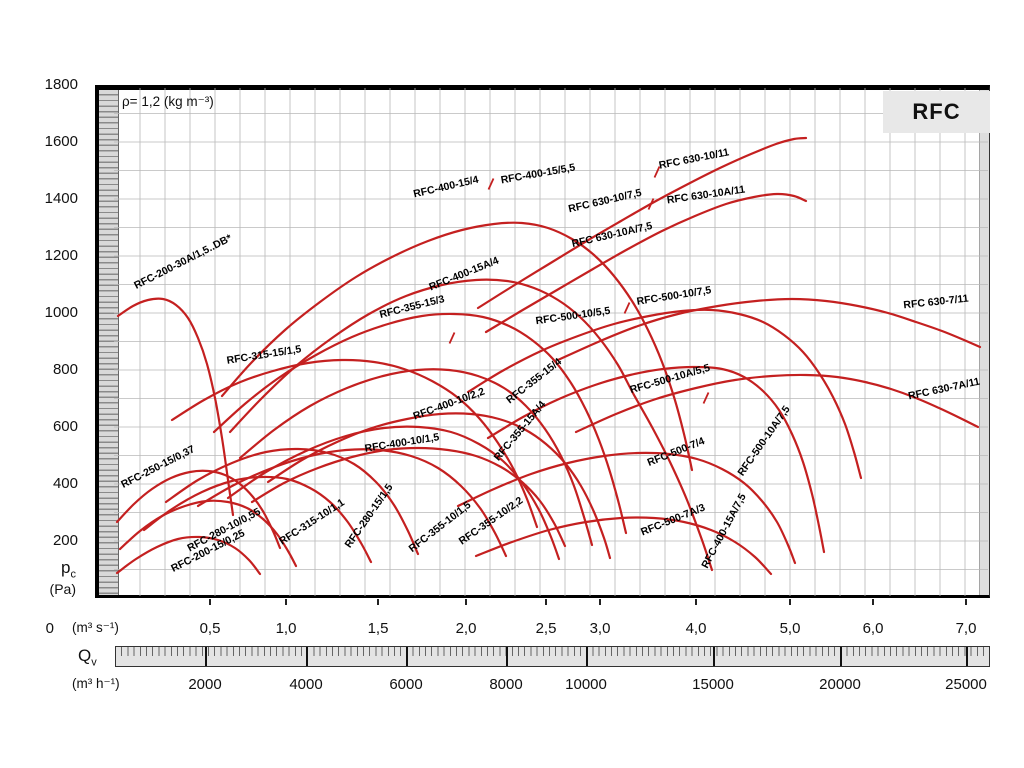  Describe the element at coordinates (586, 684) in the screenshot. I see `flow-h-tick-label: 10000` at that location.